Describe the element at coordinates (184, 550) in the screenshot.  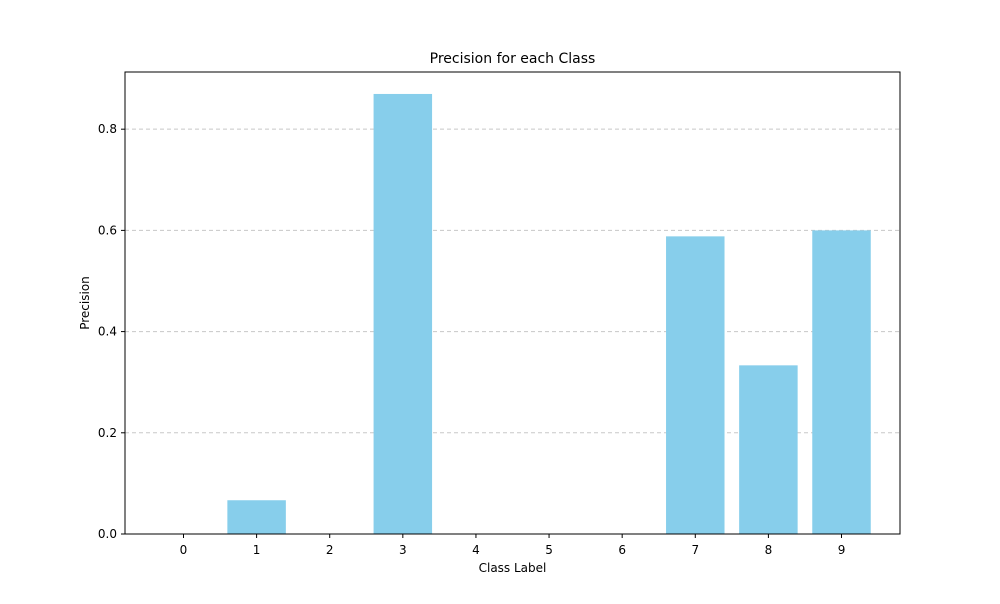
I see `x-tick-label: 0` at that location.